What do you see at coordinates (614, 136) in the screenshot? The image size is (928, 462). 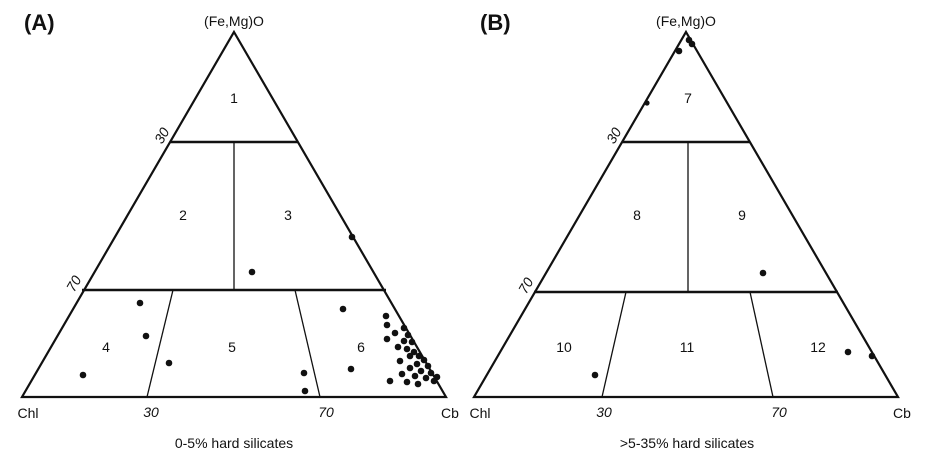 I see `panel-b-left-tick-30: 30` at bounding box center [614, 136].